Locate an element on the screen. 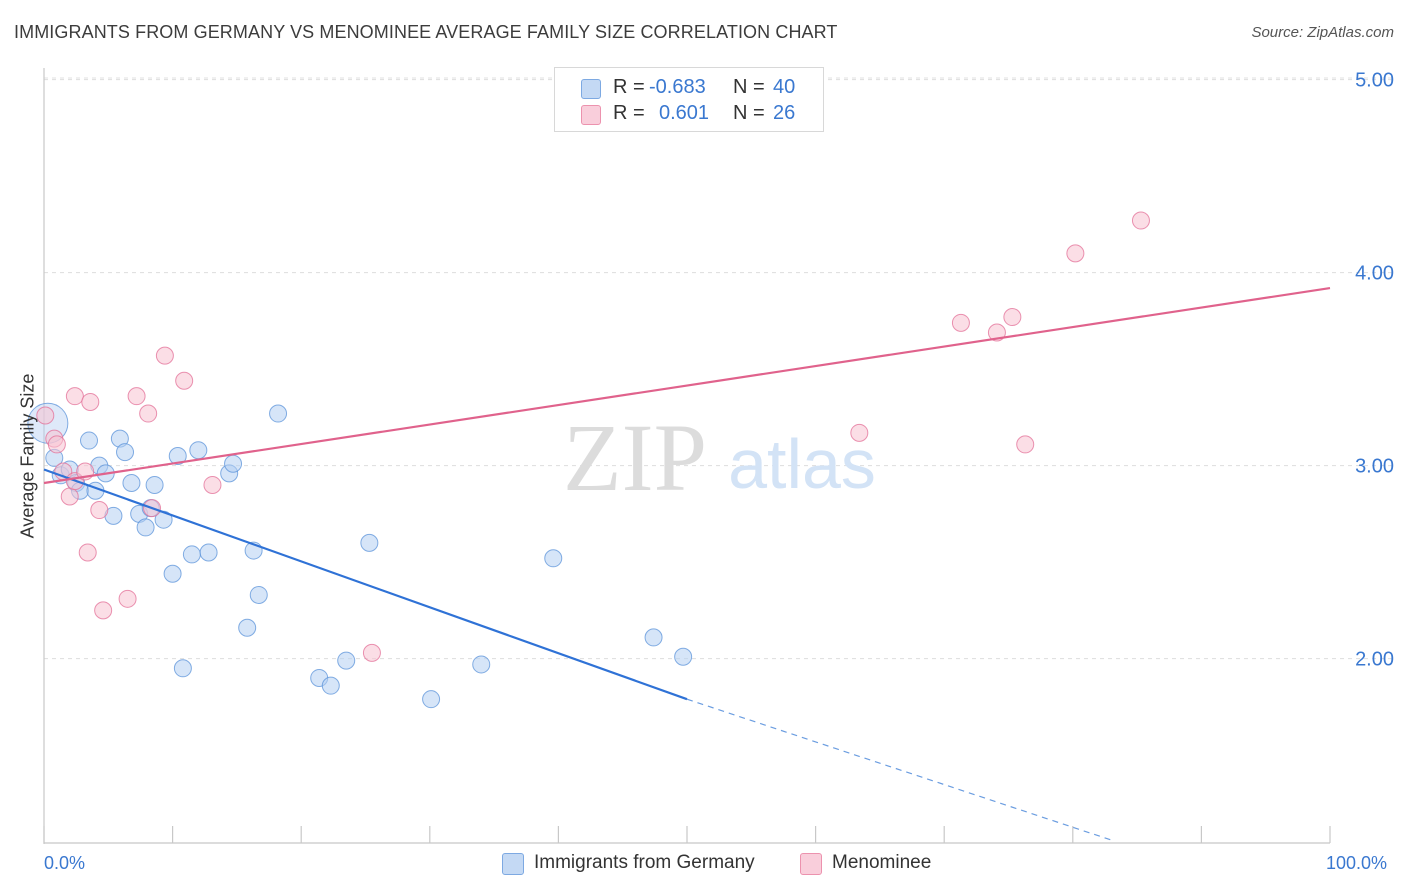  legend-swatch-germany is located at coordinates (591, 89).